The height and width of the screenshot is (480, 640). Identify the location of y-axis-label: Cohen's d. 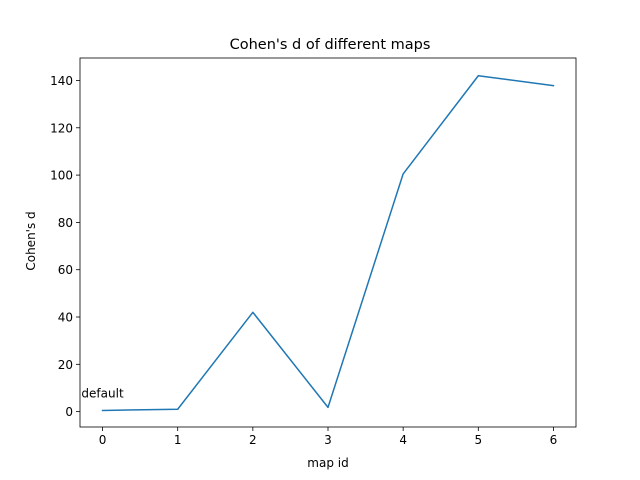
(31, 240).